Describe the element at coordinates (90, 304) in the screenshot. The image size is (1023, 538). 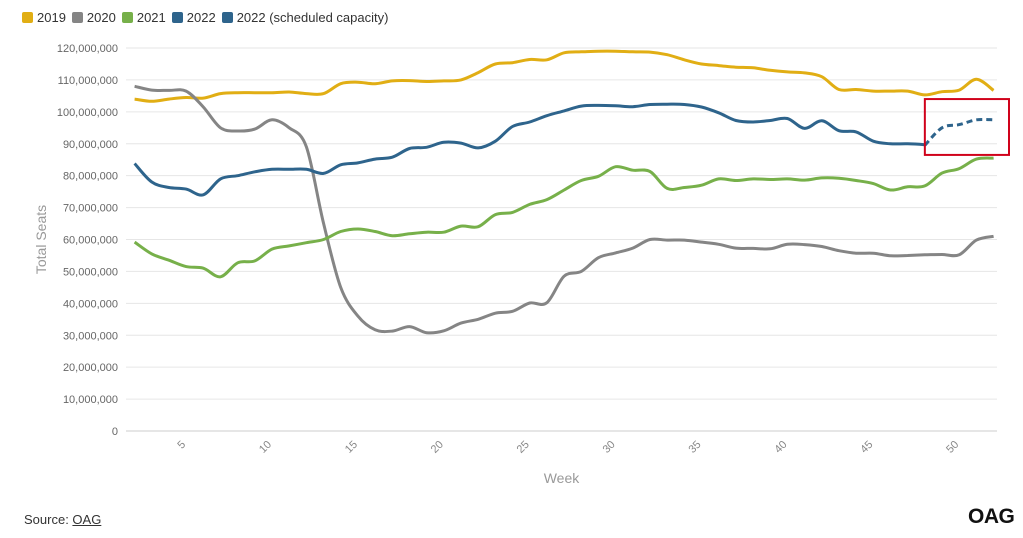
I see `y-tick-label: 40,000,000` at that location.